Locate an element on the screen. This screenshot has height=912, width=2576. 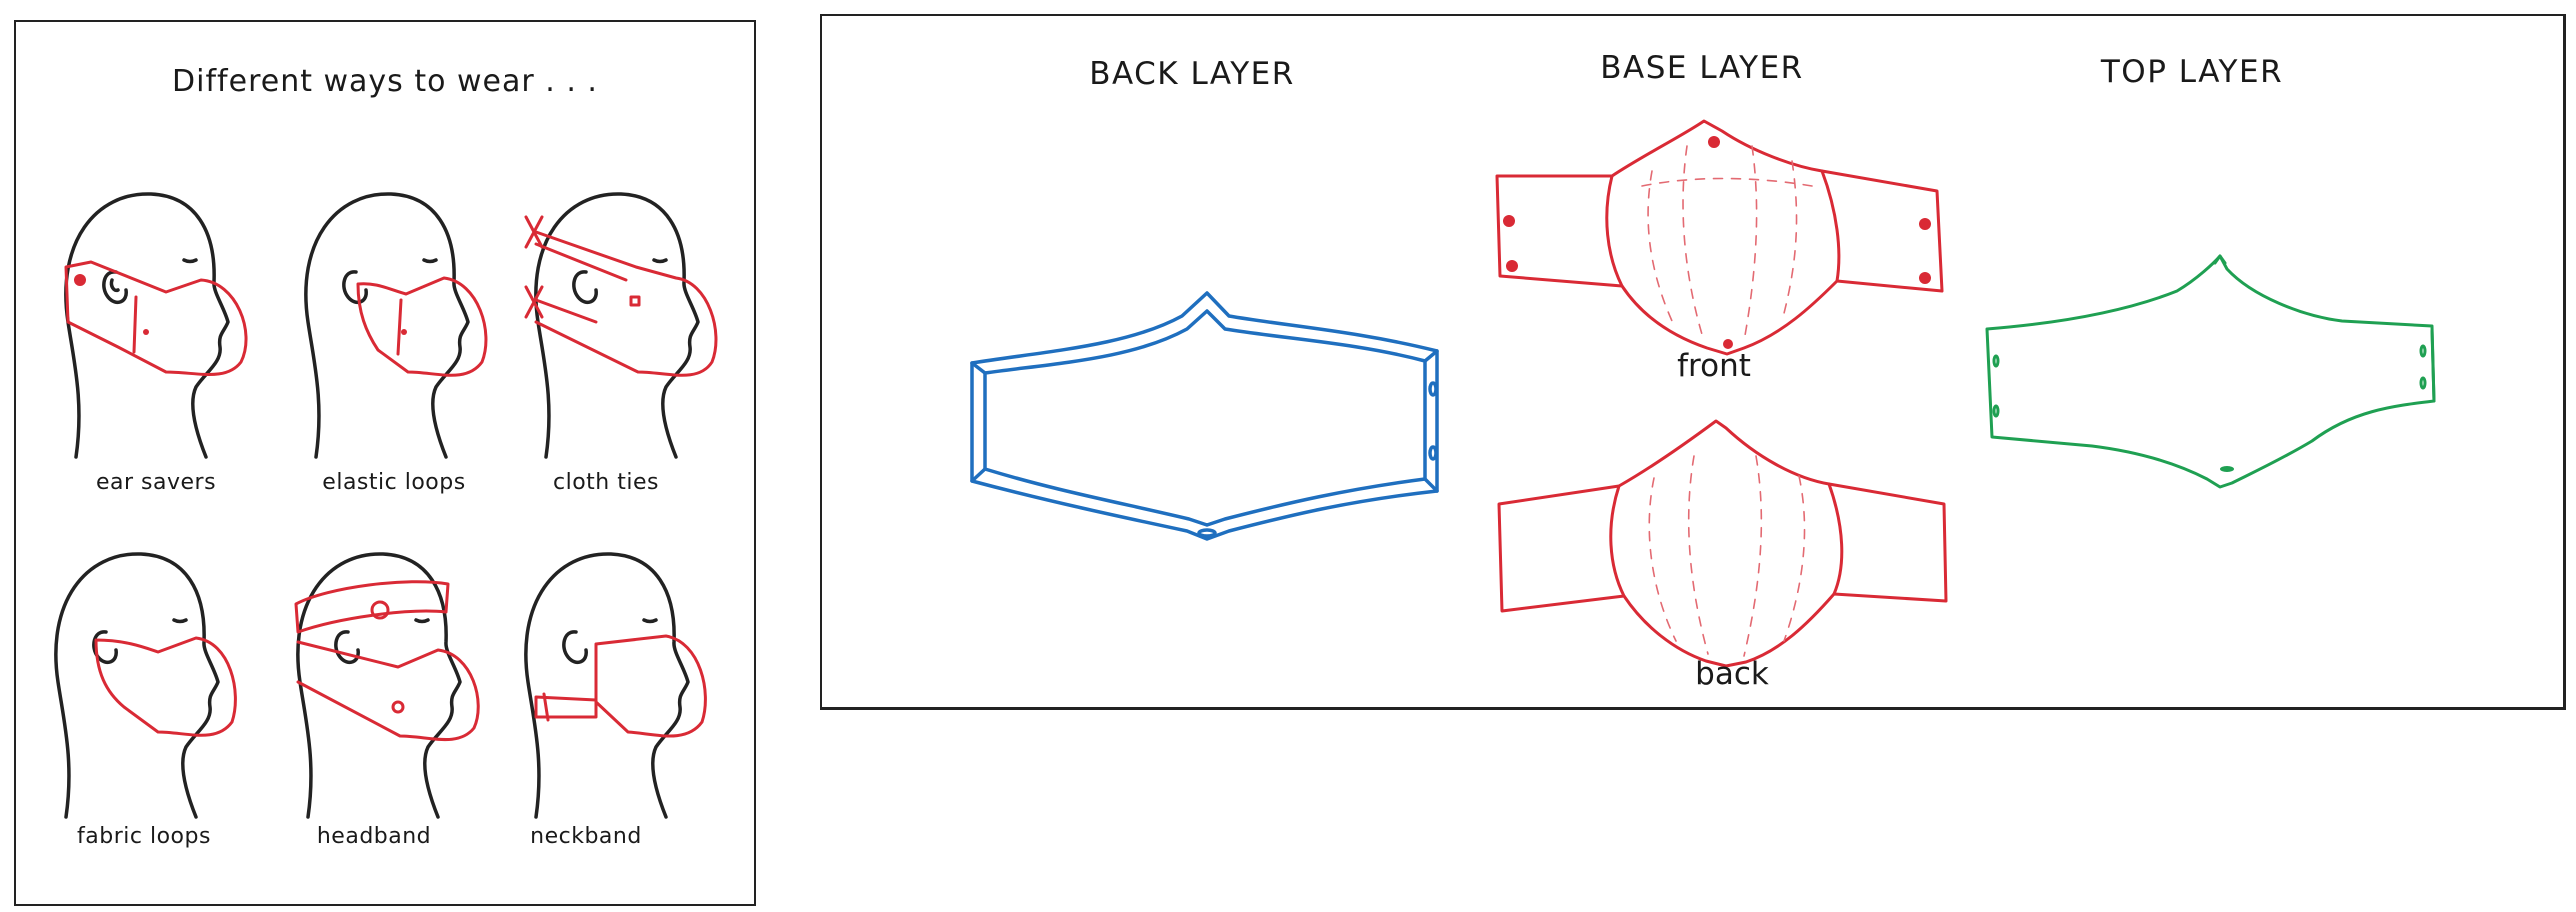
top-layer-mask is located at coordinates (2210, 371).